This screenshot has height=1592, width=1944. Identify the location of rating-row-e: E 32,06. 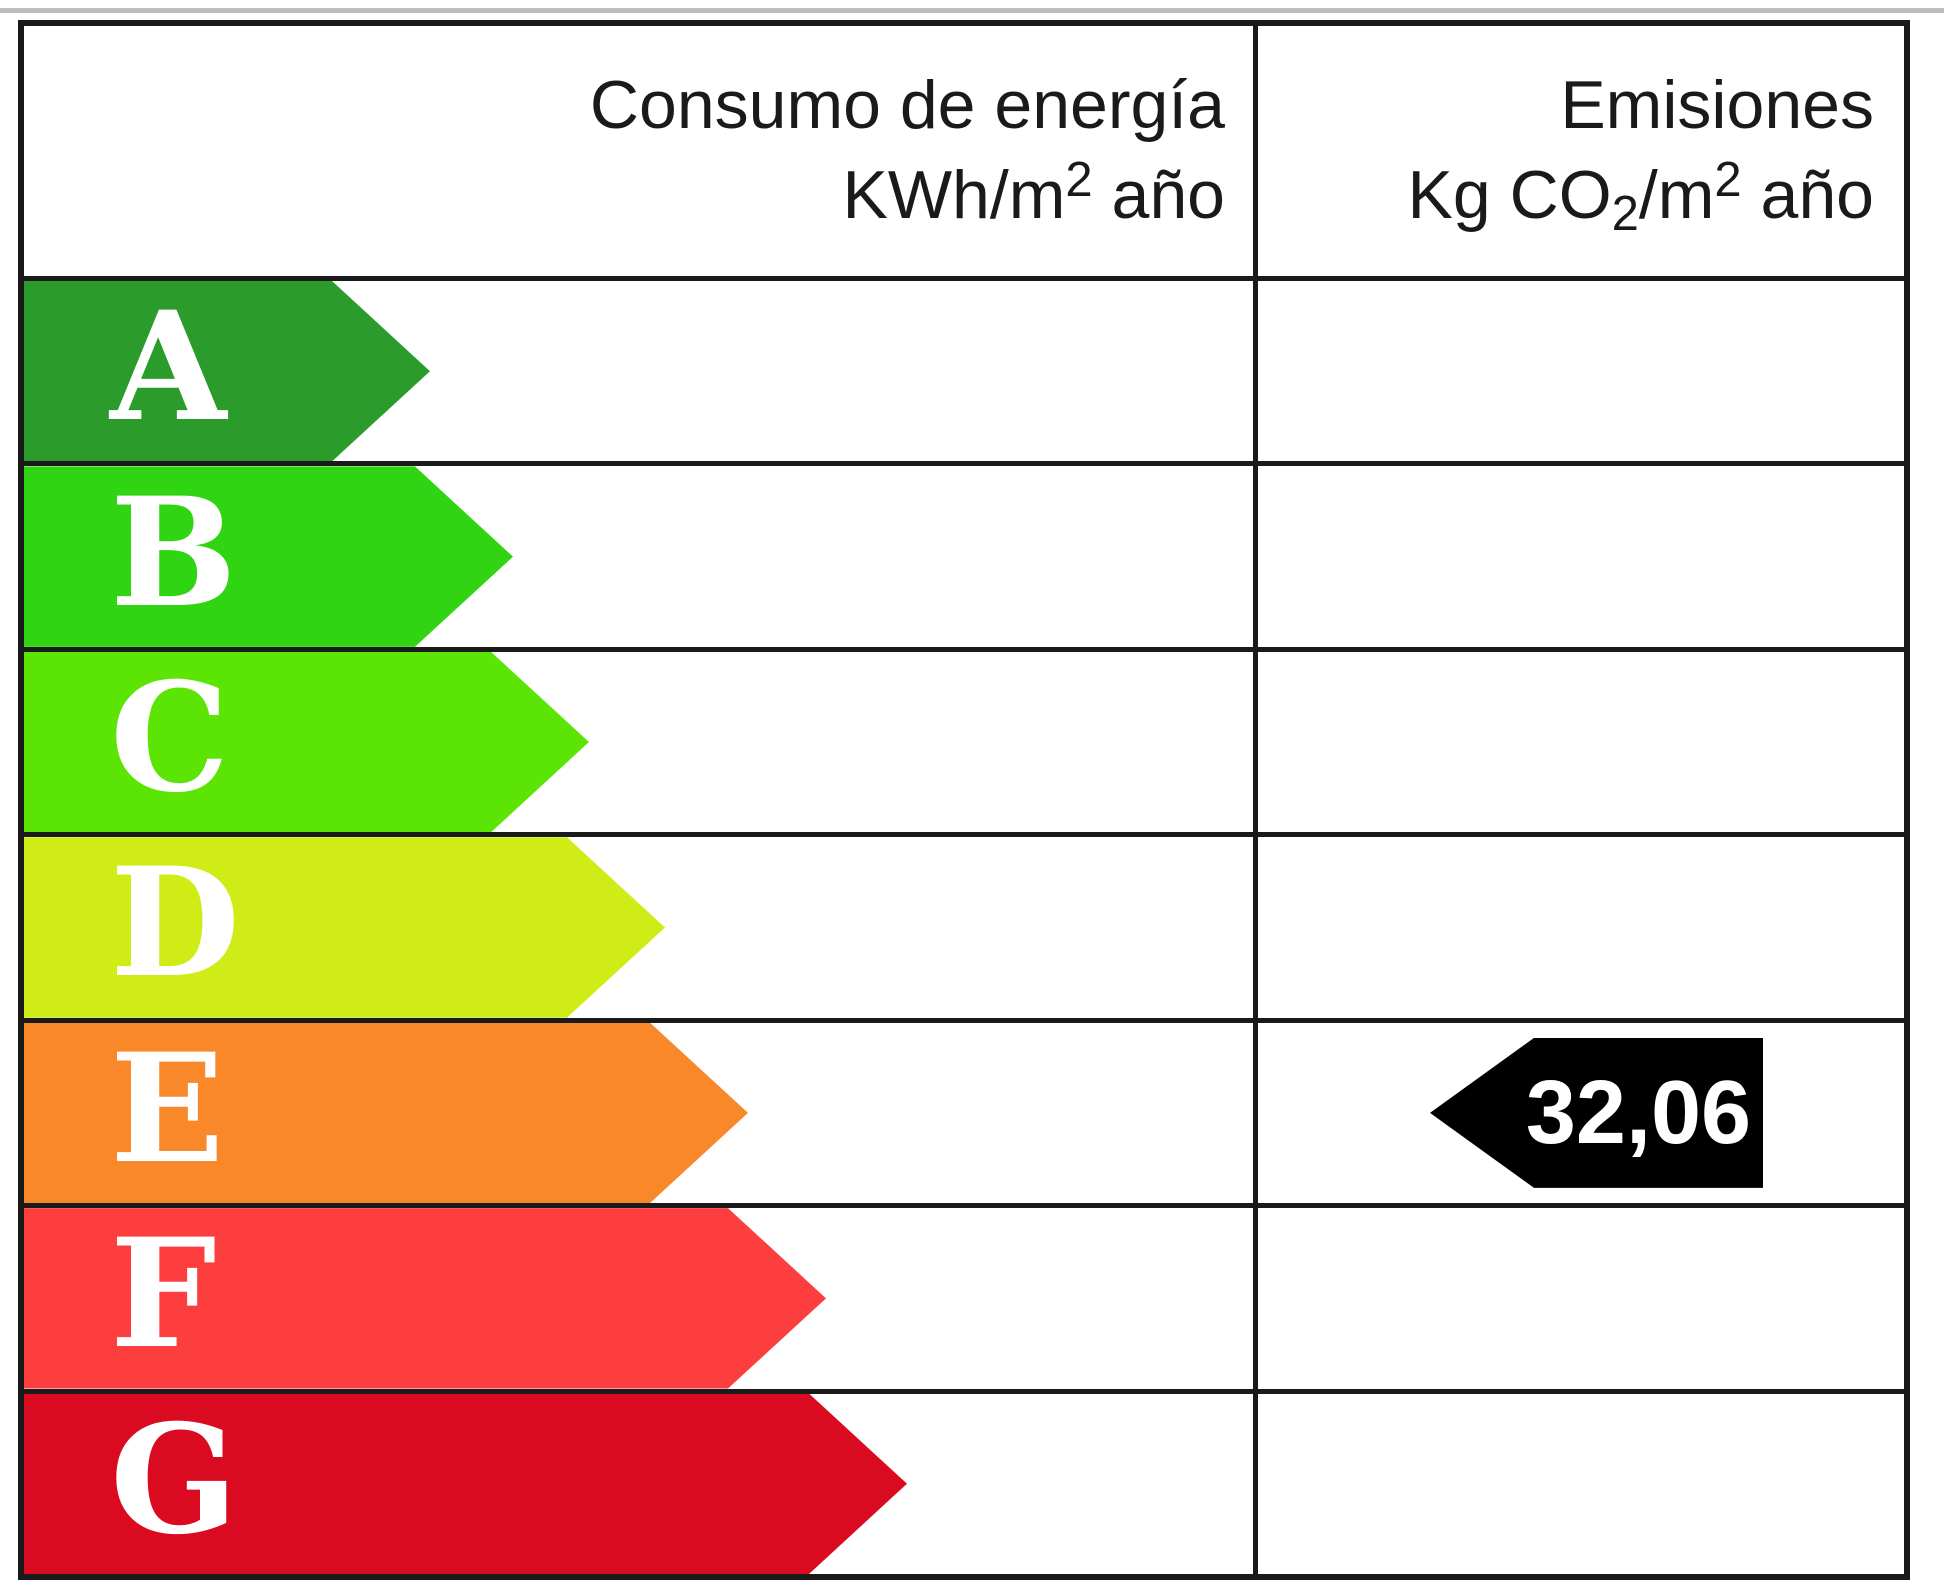
(964, 1110).